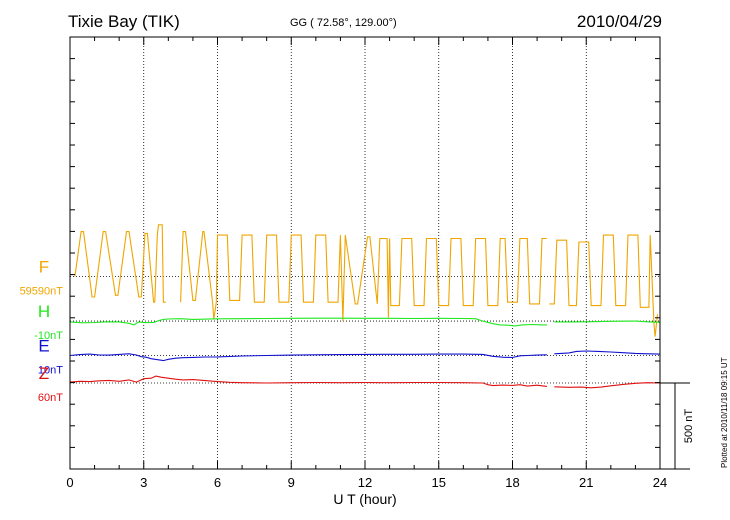  What do you see at coordinates (343, 23) in the screenshot?
I see `station-coordinates: GG ( 72.58°, 129.00°)` at bounding box center [343, 23].